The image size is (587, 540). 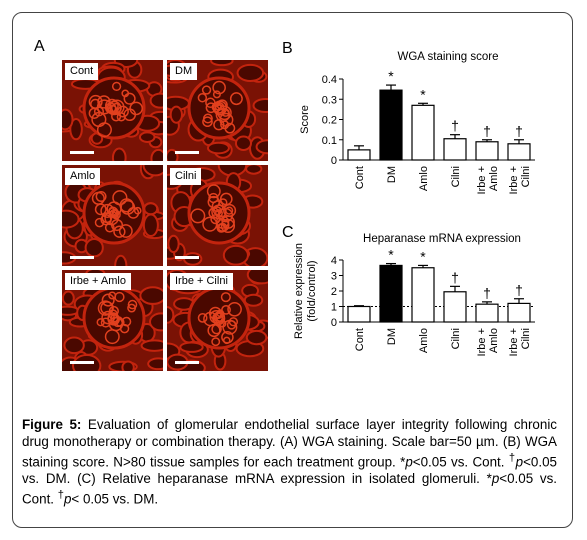 I want to click on y-tick-label: 0.4, so click(x=329, y=80).